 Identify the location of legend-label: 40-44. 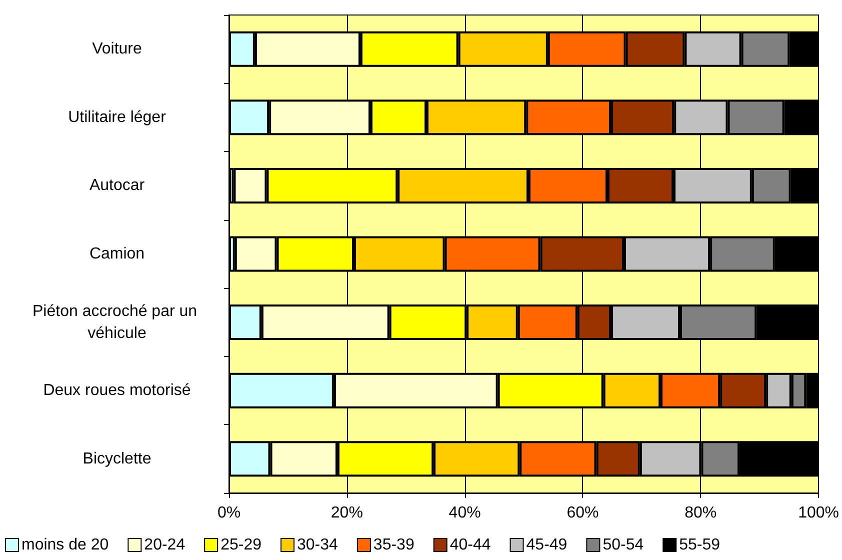
(470, 545).